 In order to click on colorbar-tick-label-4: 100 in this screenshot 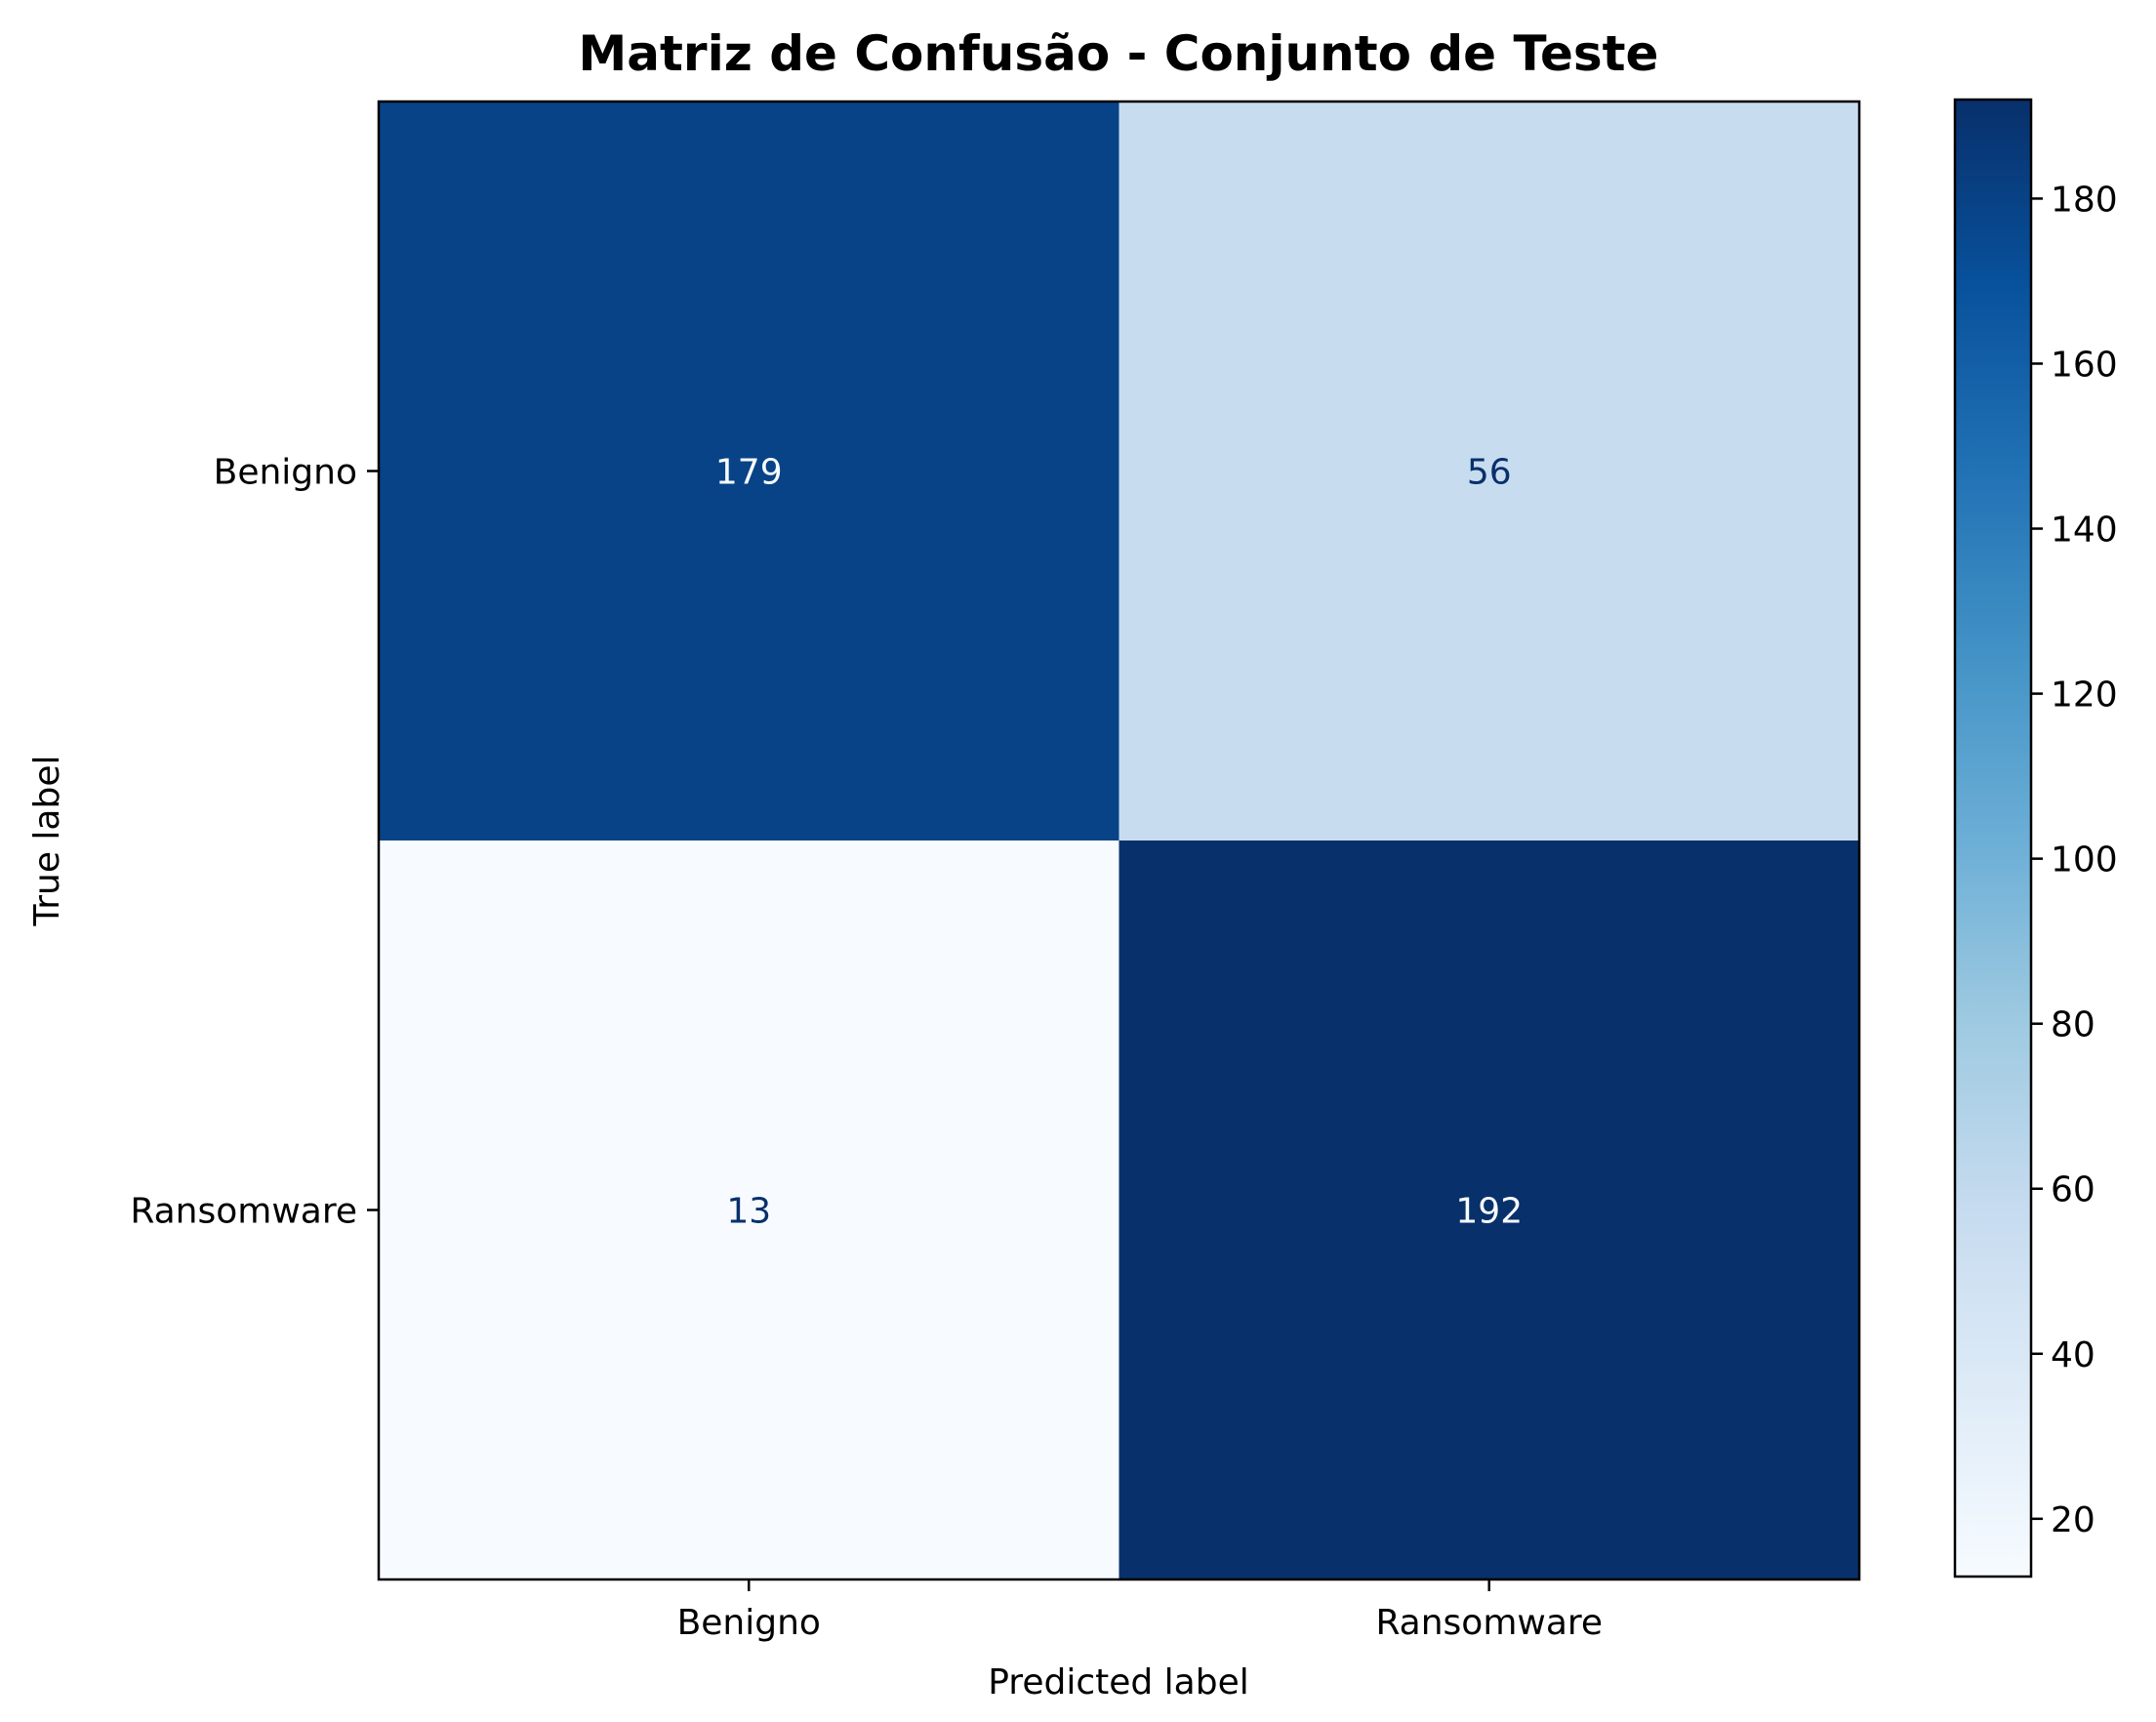, I will do `click(2084, 860)`.